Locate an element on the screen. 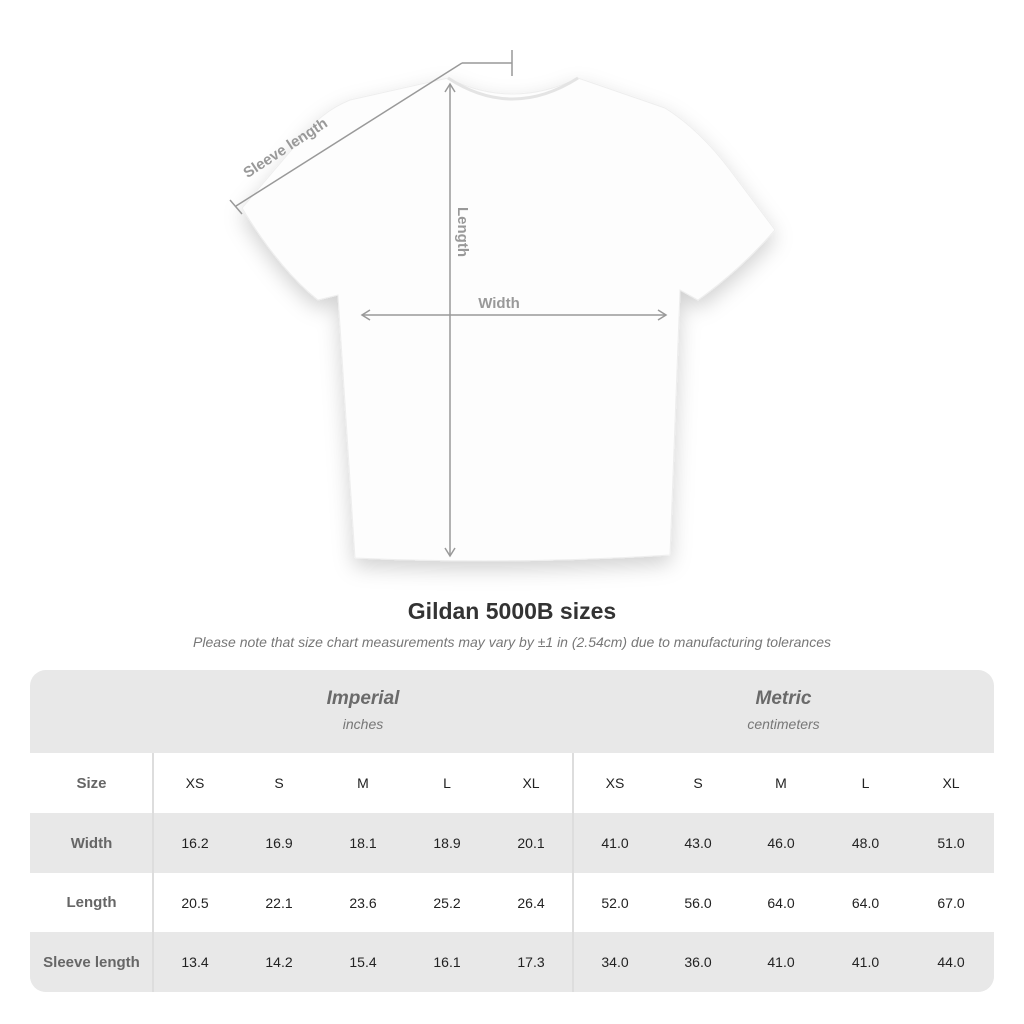  table-cell: 26.4 is located at coordinates (531, 902).